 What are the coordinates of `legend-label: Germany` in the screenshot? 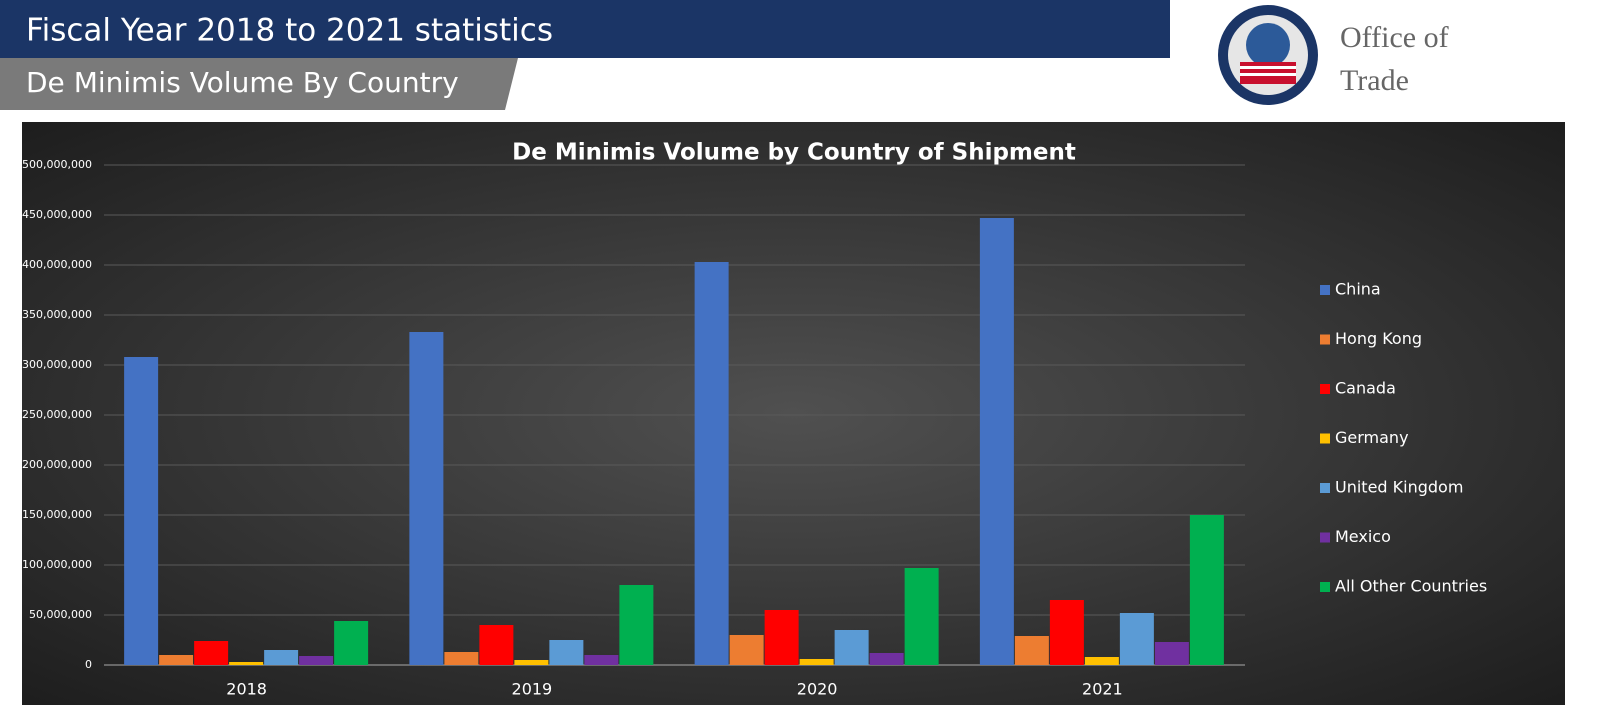 It's located at (1372, 437).